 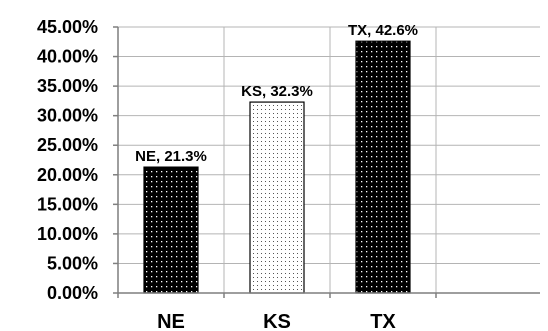 What do you see at coordinates (277, 197) in the screenshot?
I see `bar-ks` at bounding box center [277, 197].